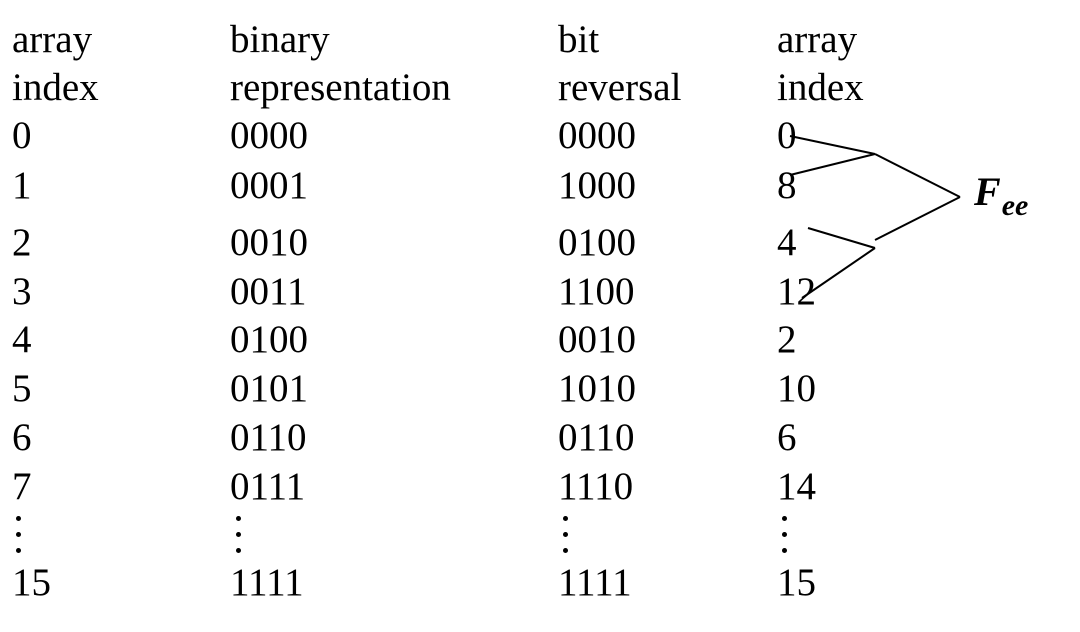 The width and height of the screenshot is (1080, 632). What do you see at coordinates (269, 135) in the screenshot?
I see `row-0-binary: 0000` at bounding box center [269, 135].